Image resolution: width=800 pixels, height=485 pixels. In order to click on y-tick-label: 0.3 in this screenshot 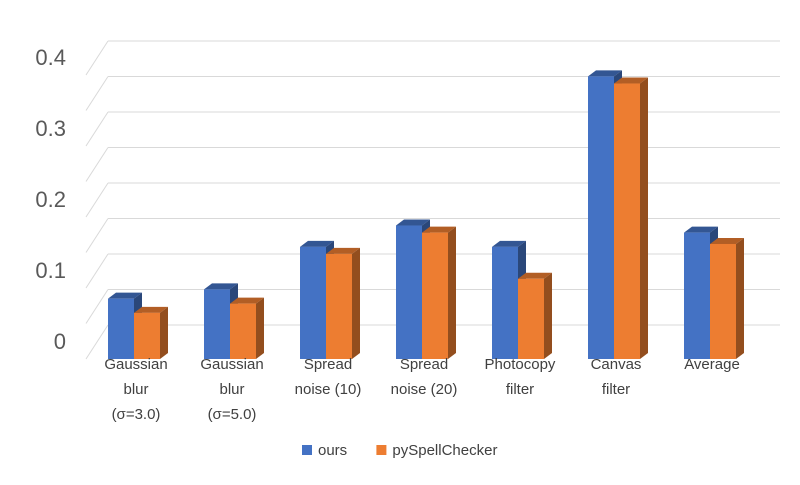, I will do `click(50, 128)`.